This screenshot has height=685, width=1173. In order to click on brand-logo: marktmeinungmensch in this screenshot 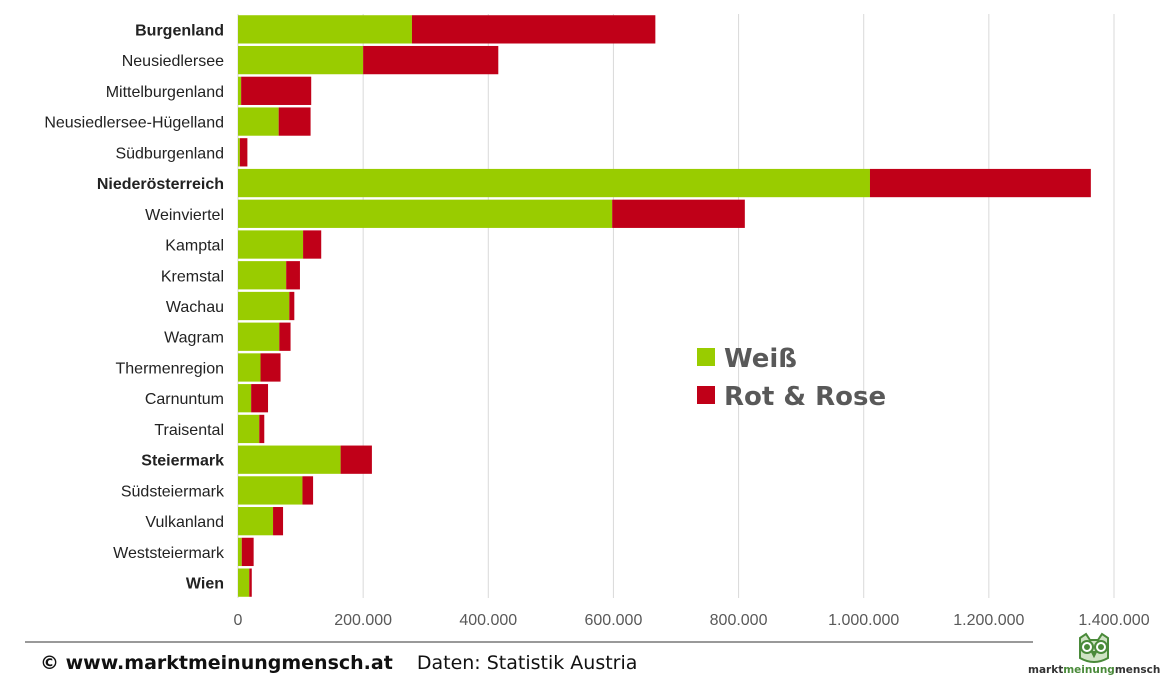, I will do `click(1094, 657)`.